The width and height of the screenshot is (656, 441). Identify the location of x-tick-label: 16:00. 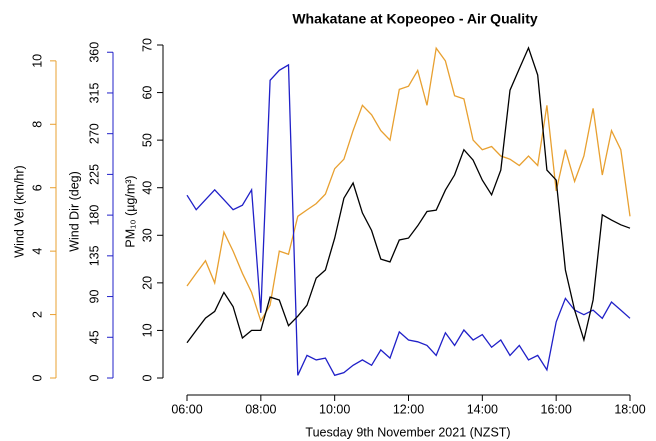
(556, 409).